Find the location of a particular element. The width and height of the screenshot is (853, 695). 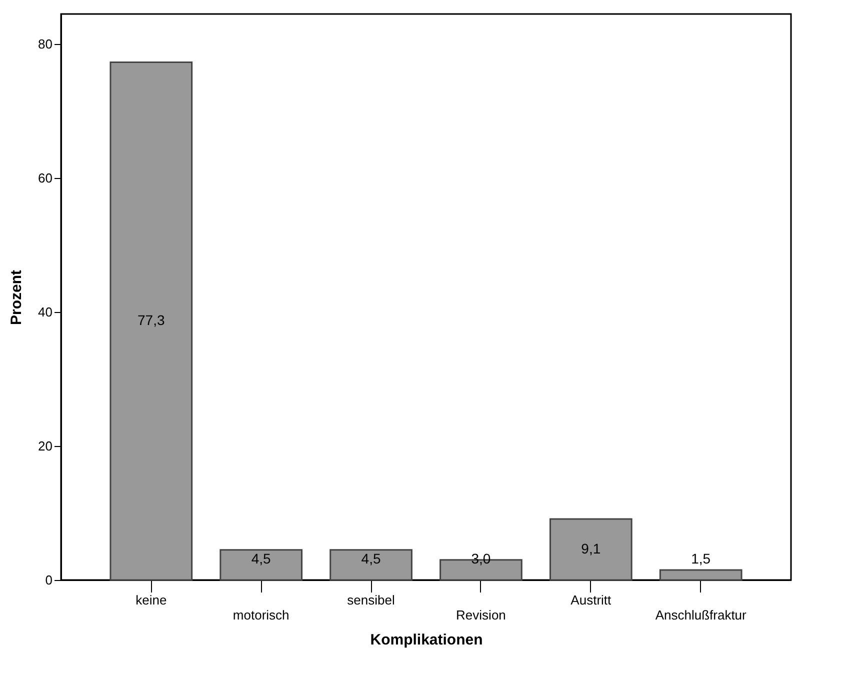

x-axis-title: Komplikationen is located at coordinates (426, 640).